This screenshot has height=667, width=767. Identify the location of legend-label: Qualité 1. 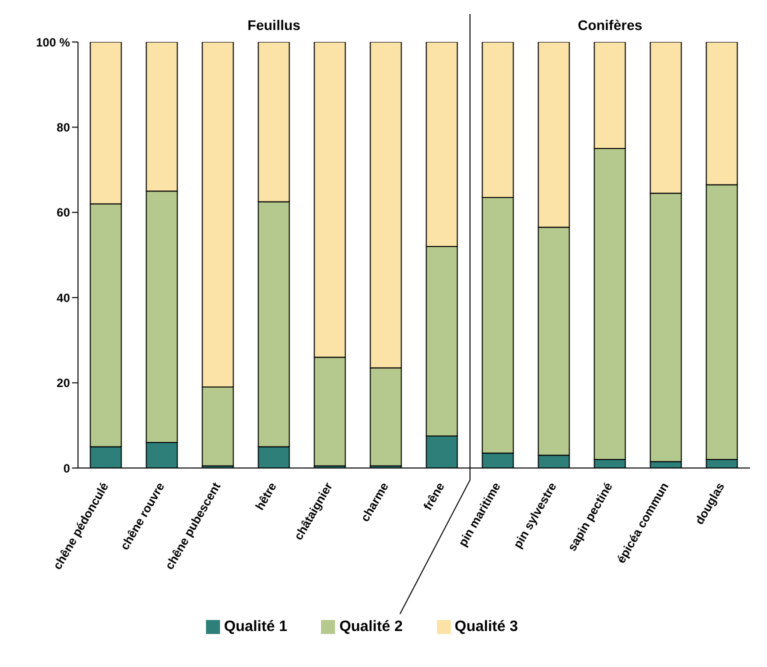
(256, 626).